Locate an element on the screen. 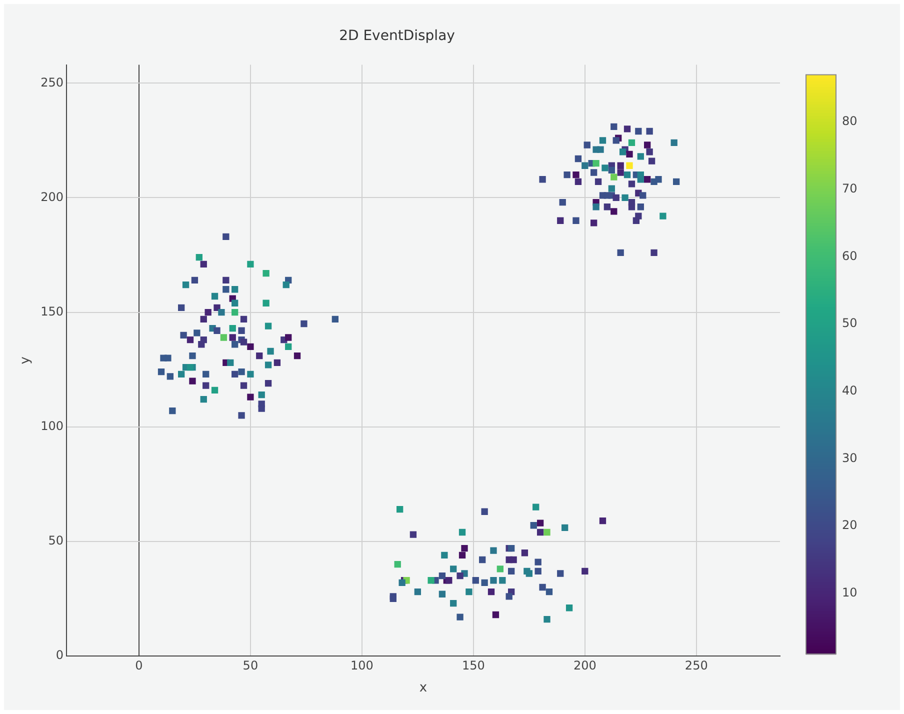  color-bar-label: 50 is located at coordinates (850, 323).